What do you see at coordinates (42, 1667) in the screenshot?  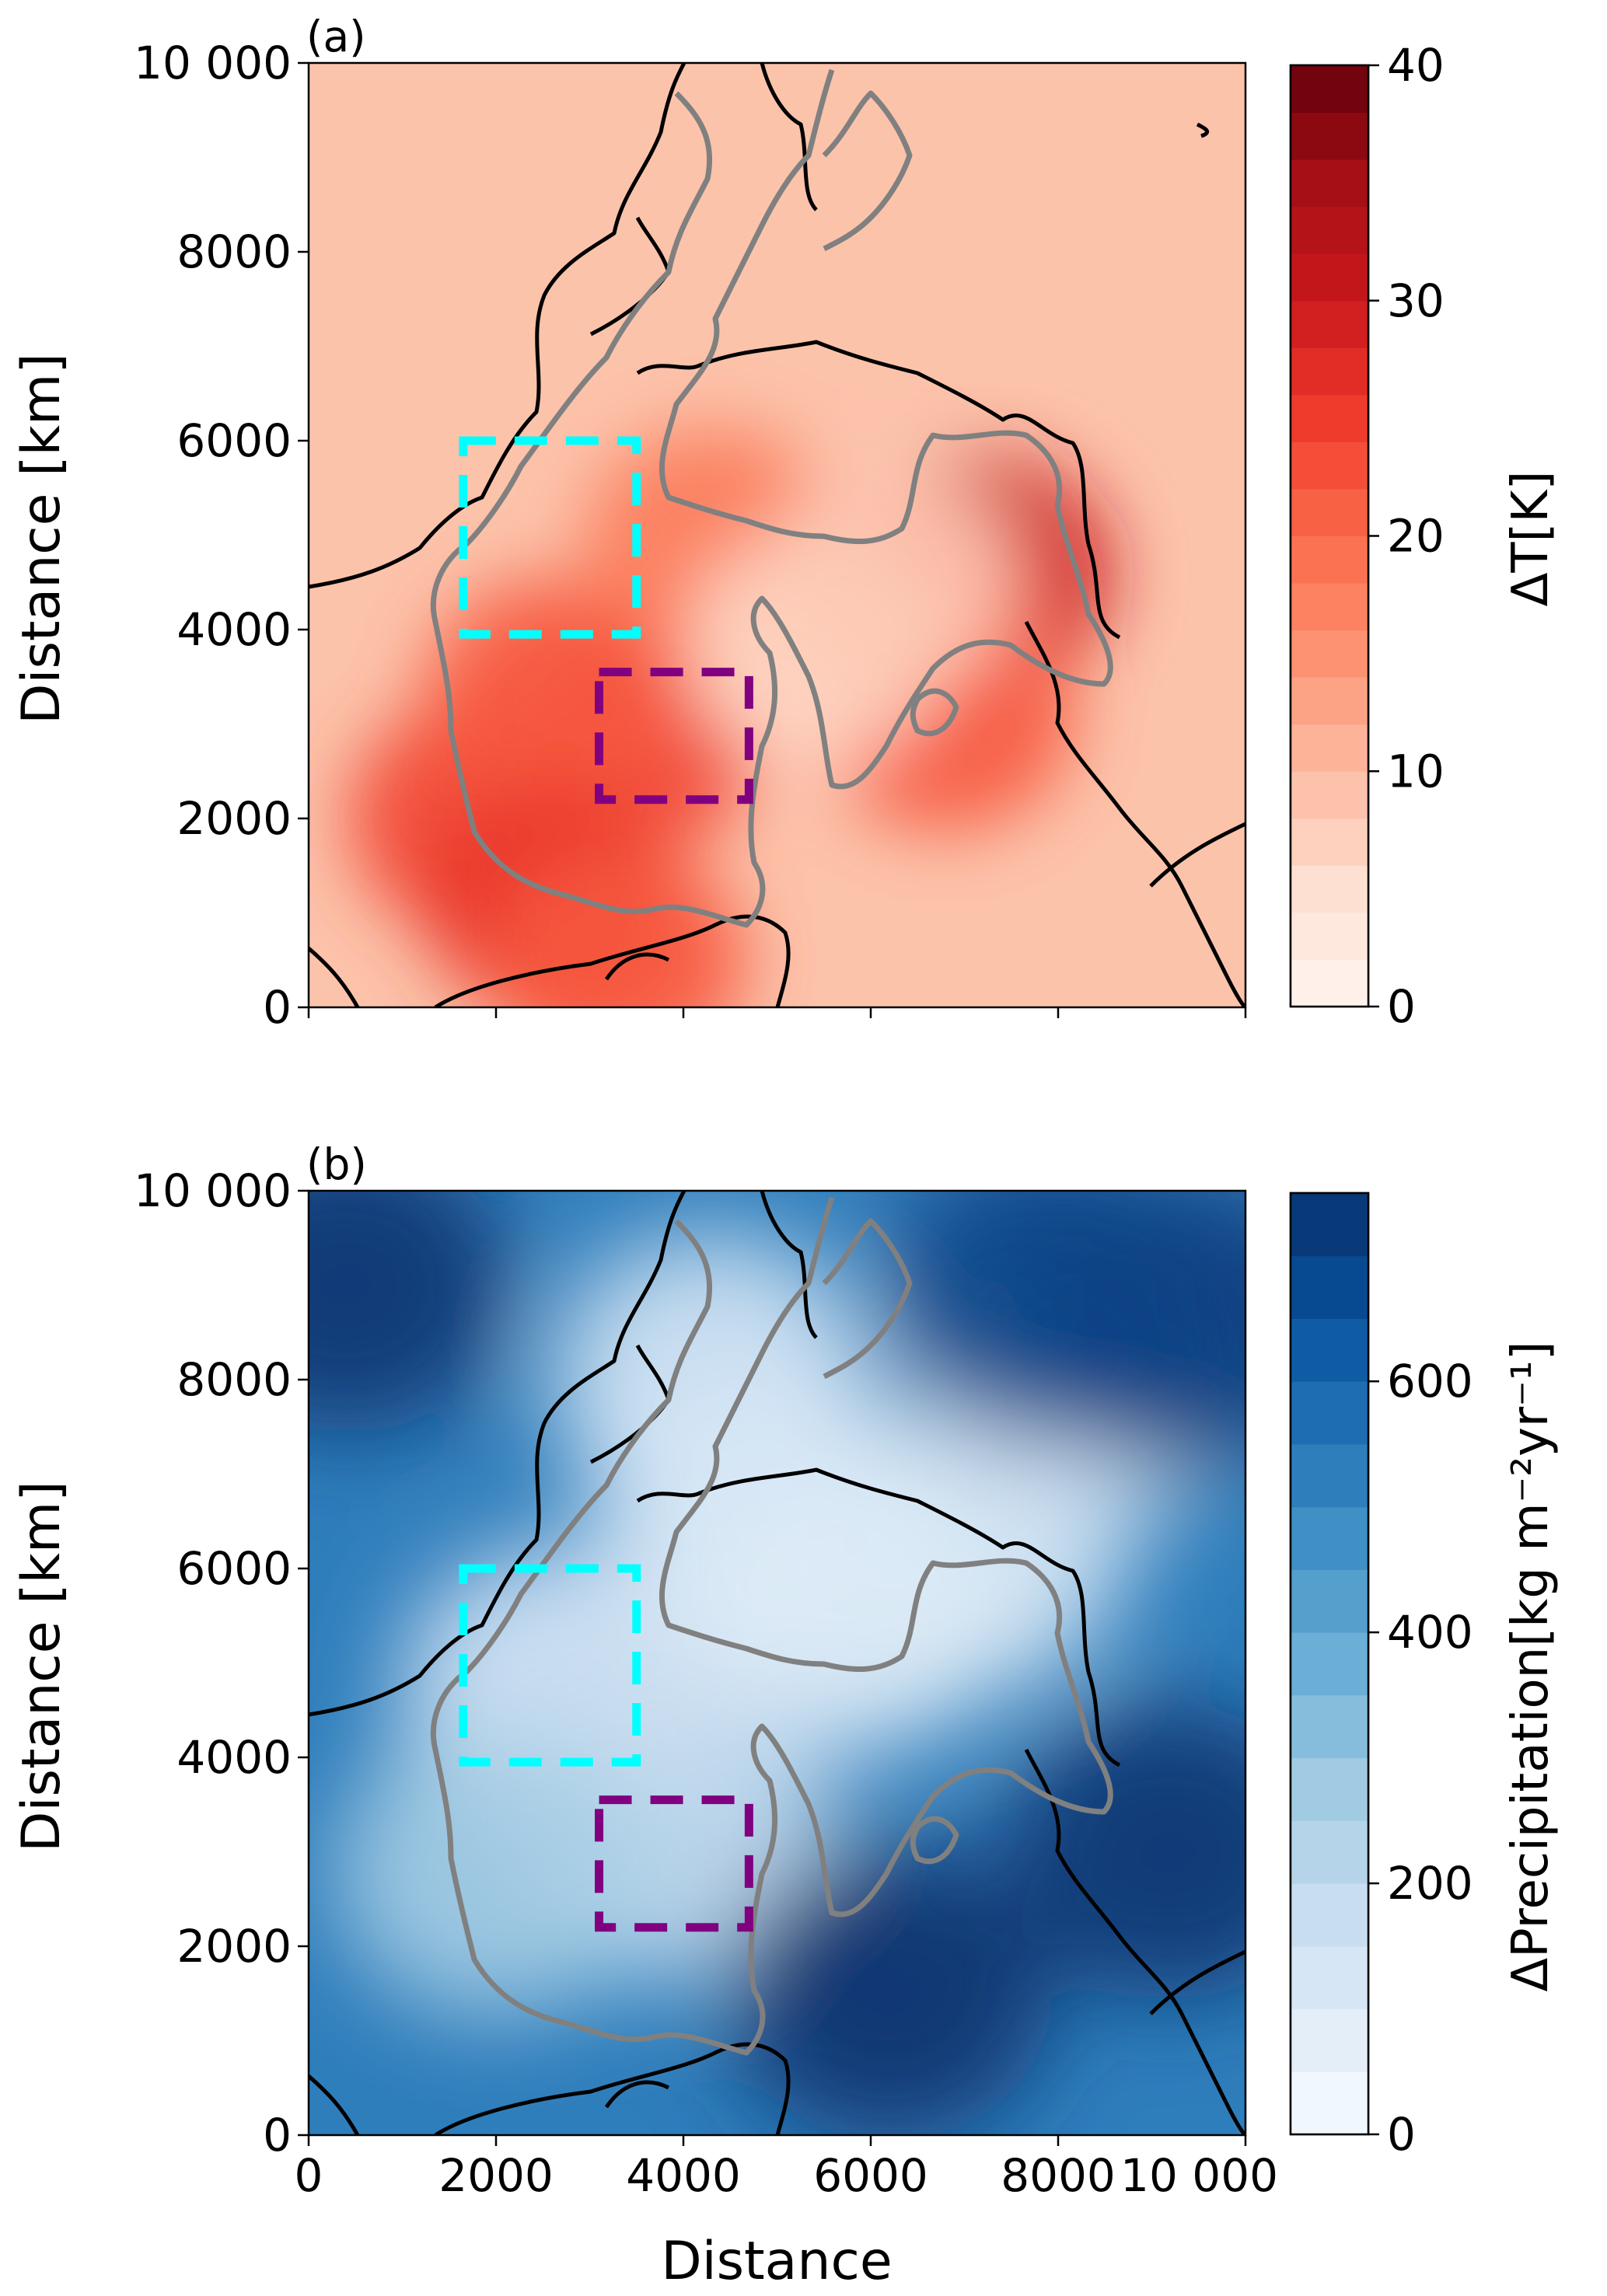 I see `y-axis-label-b: Distance [km]` at bounding box center [42, 1667].